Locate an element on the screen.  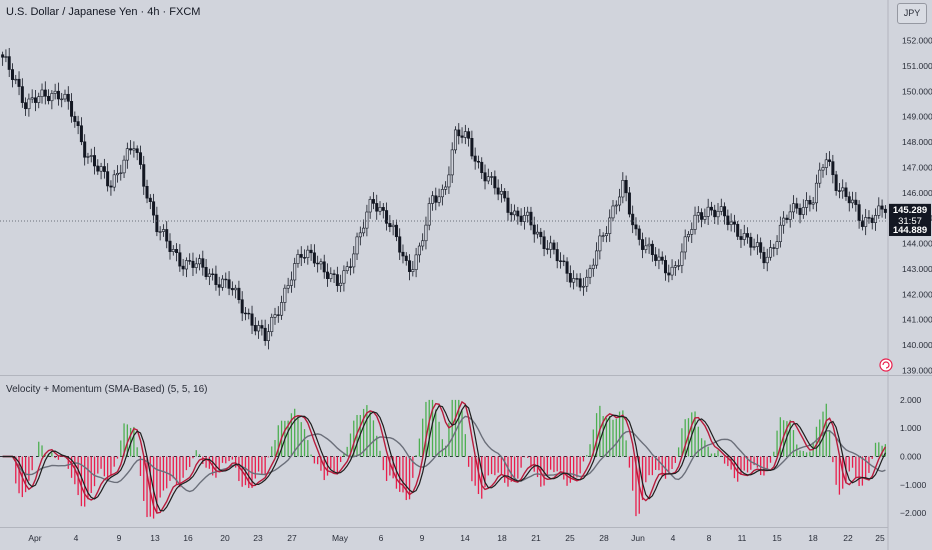
price-tick-label: 149.000 is located at coordinates (917, 117).